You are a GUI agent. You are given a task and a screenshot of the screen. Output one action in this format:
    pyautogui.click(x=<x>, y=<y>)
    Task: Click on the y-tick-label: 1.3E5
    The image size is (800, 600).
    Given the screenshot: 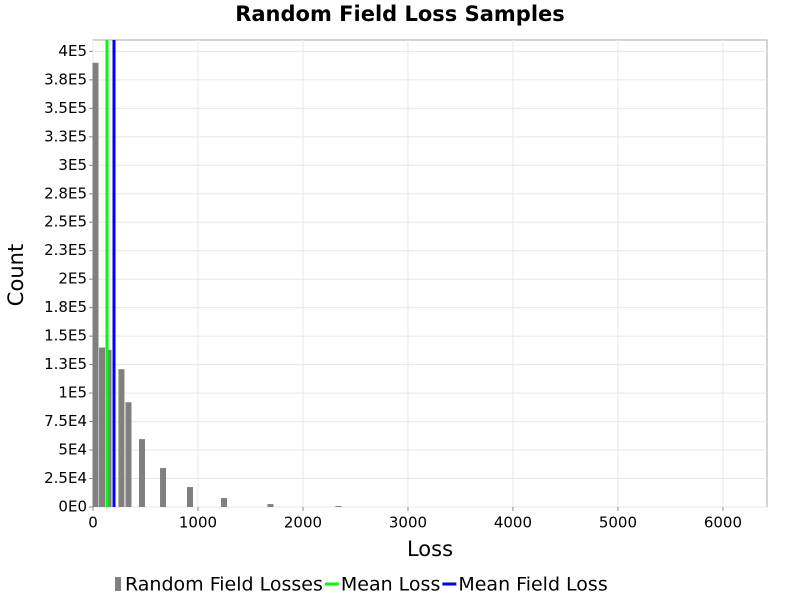 What is the action you would take?
    pyautogui.click(x=65, y=364)
    